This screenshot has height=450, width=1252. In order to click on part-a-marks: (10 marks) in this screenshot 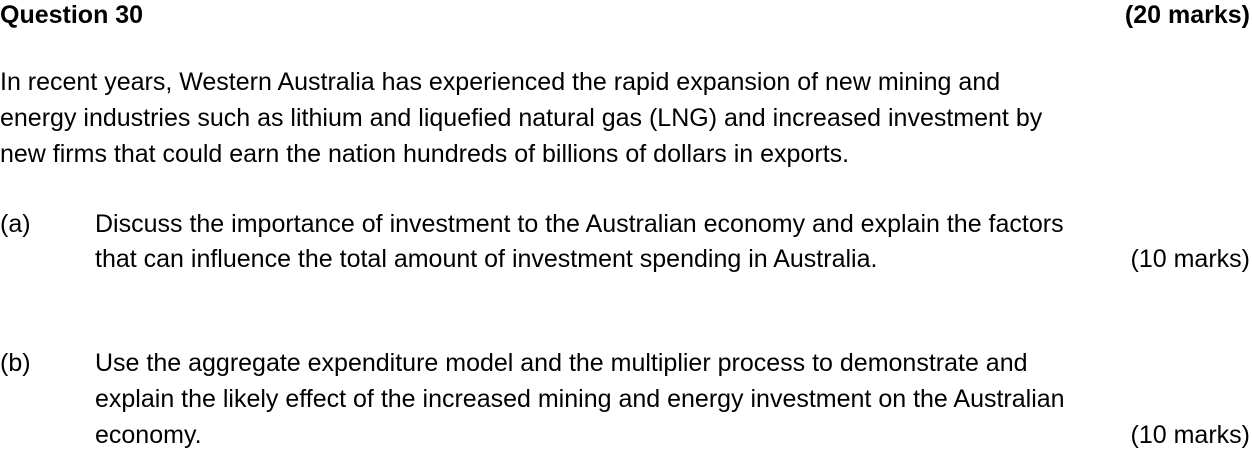, I will do `click(1190, 259)`.